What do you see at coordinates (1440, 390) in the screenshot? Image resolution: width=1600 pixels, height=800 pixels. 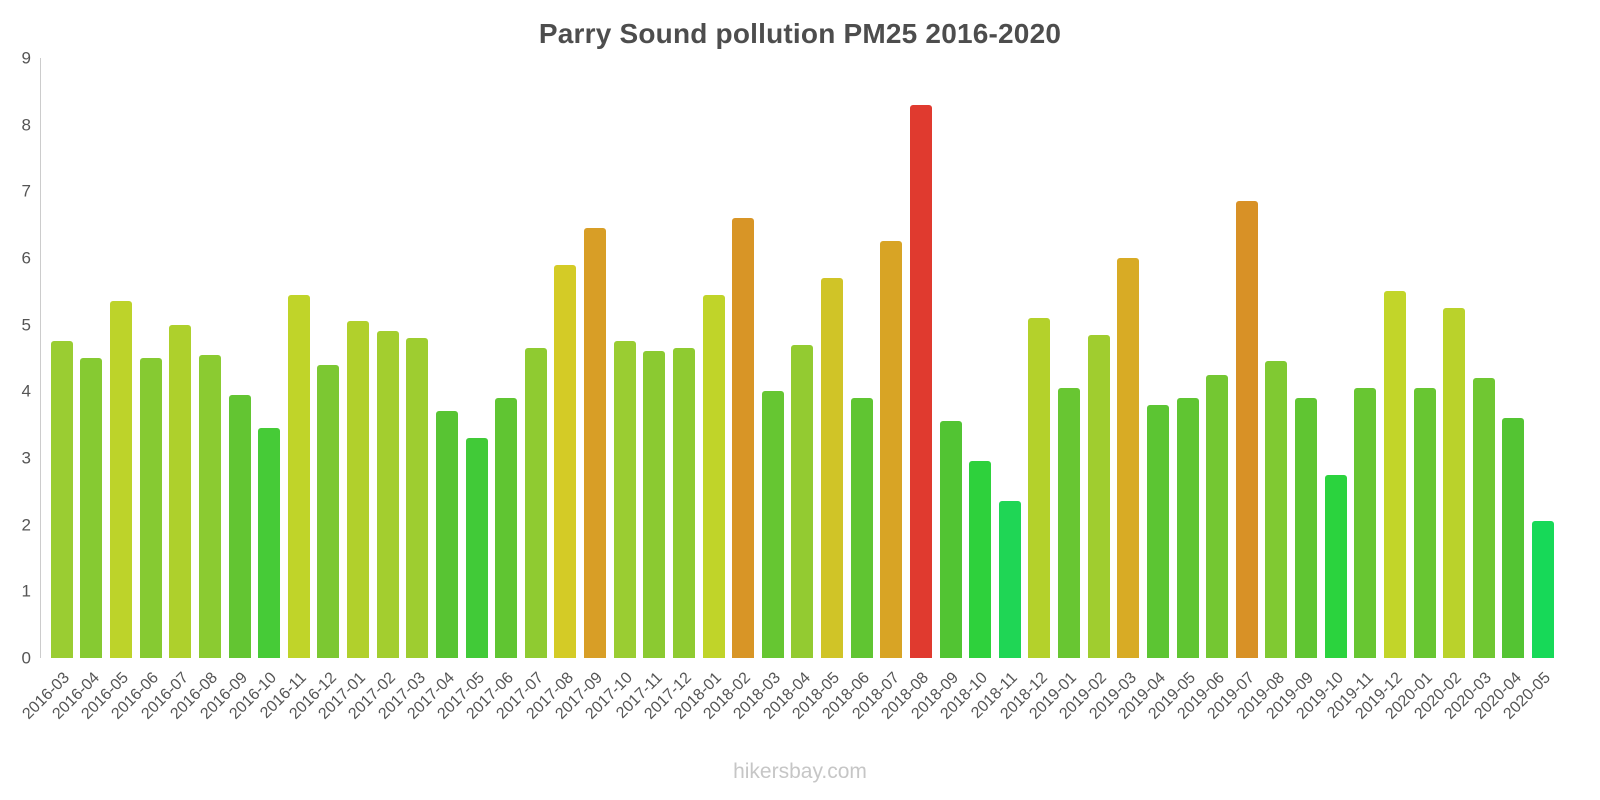 I see `bar-slot: 2020-02` at bounding box center [1440, 390].